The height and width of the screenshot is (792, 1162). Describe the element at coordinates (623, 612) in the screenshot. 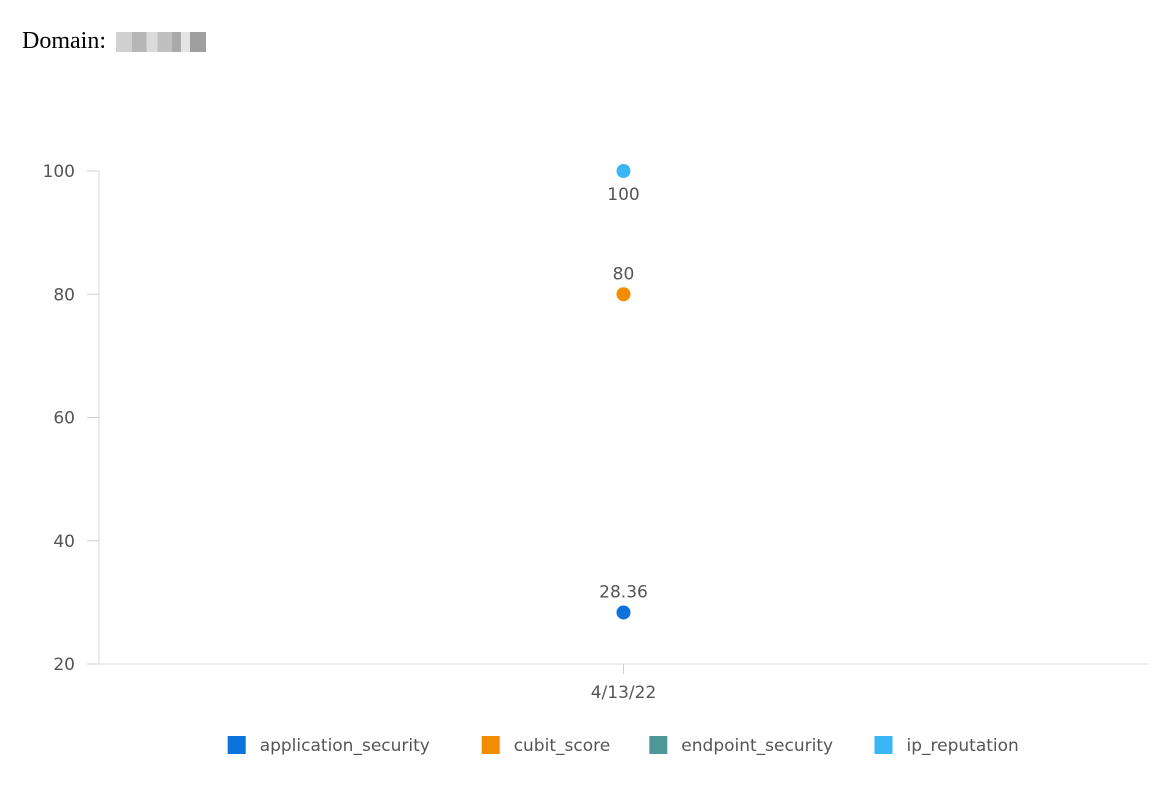

I see `data-point-application_security` at that location.